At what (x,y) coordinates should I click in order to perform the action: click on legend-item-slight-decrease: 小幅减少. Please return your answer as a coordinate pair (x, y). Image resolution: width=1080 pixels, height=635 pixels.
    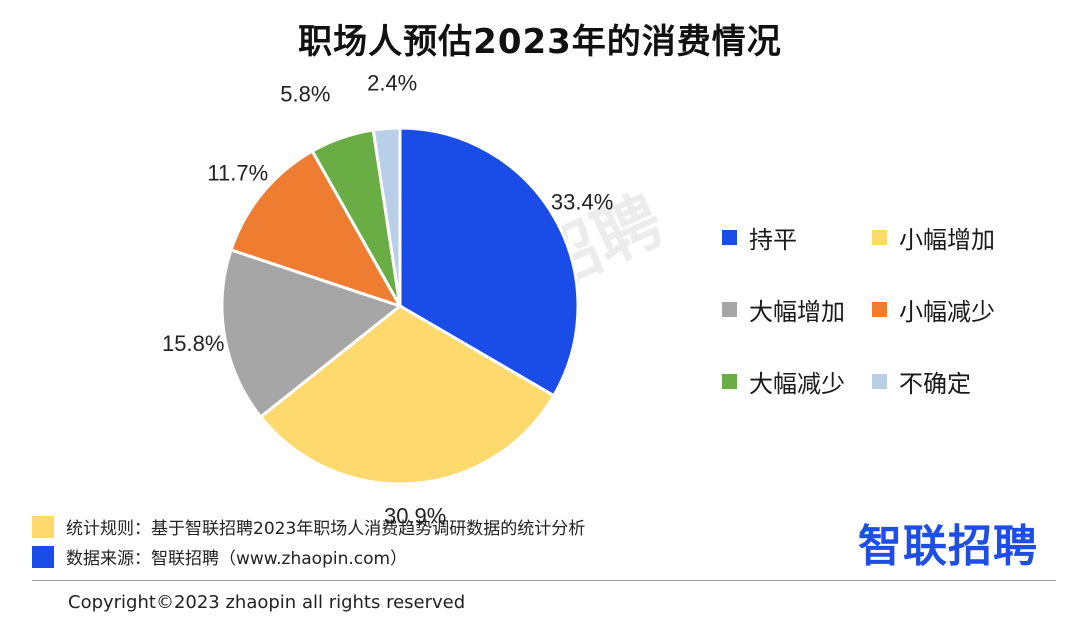
    Looking at the image, I should click on (933, 309).